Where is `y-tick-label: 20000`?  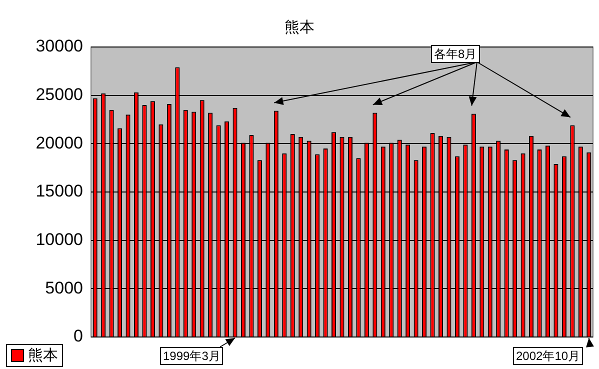 y-tick-label: 20000 is located at coordinates (59, 142).